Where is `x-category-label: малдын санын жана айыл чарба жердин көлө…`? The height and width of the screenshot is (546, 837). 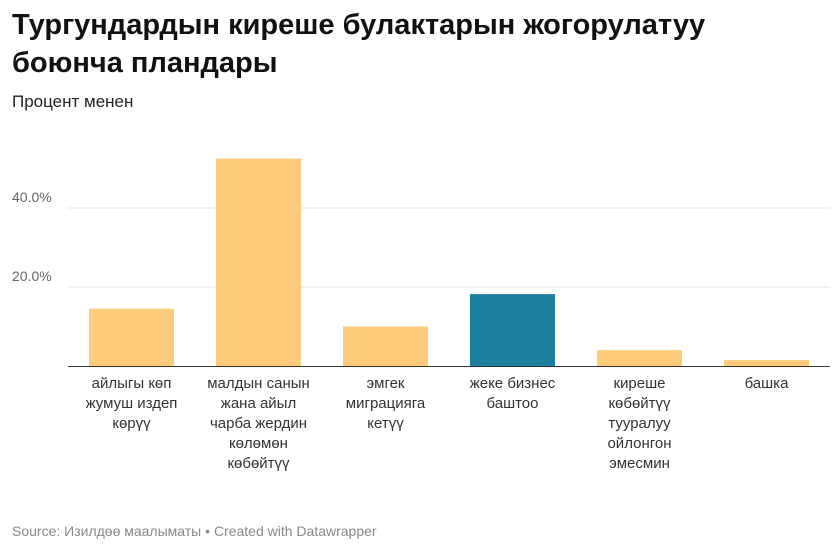 x-category-label: малдын санын жана айыл чарба жердин көлө… is located at coordinates (258, 423).